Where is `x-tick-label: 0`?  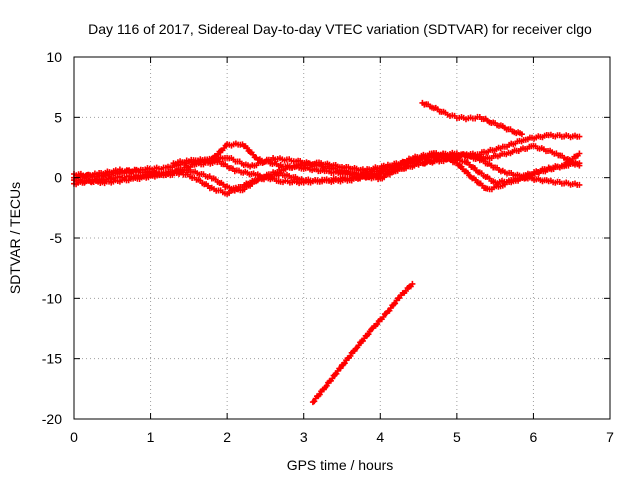 x-tick-label: 0 is located at coordinates (74, 437).